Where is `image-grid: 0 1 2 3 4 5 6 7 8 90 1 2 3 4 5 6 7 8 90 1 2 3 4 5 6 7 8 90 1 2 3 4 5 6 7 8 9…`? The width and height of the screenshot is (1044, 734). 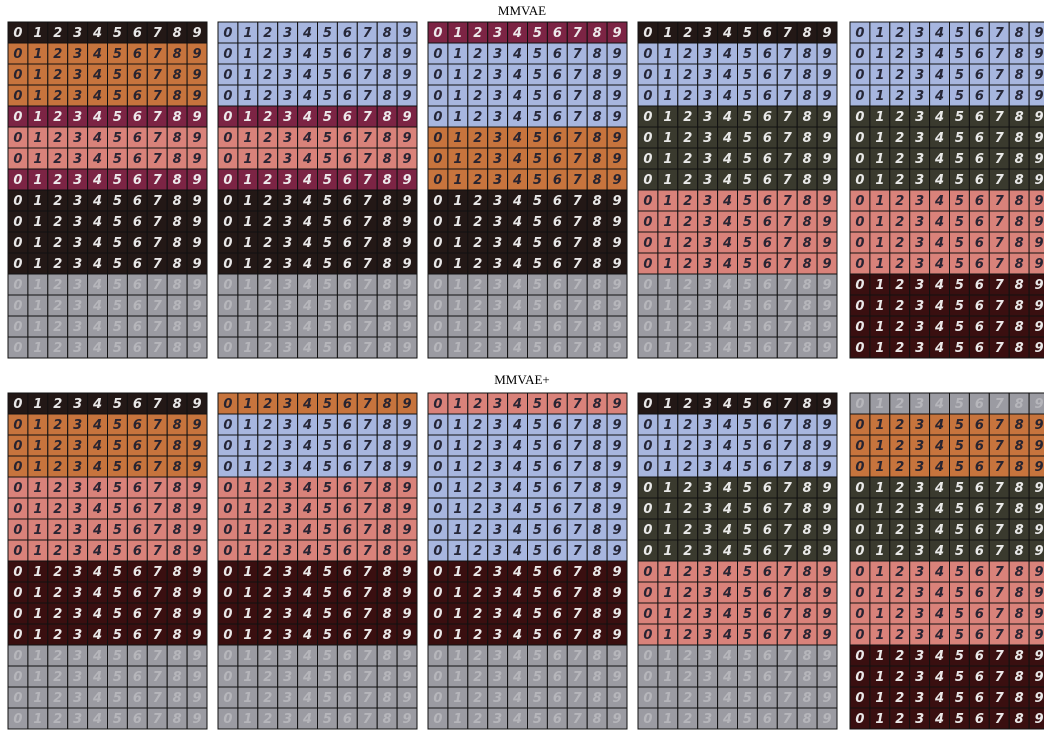 image-grid: 0 1 2 3 4 5 6 7 8 90 1 2 3 4 5 6 7 8 90 1 2 3 4 5 6 7 8 90 1 2 3 4 5 6 7 8 9… is located at coordinates (107, 561).